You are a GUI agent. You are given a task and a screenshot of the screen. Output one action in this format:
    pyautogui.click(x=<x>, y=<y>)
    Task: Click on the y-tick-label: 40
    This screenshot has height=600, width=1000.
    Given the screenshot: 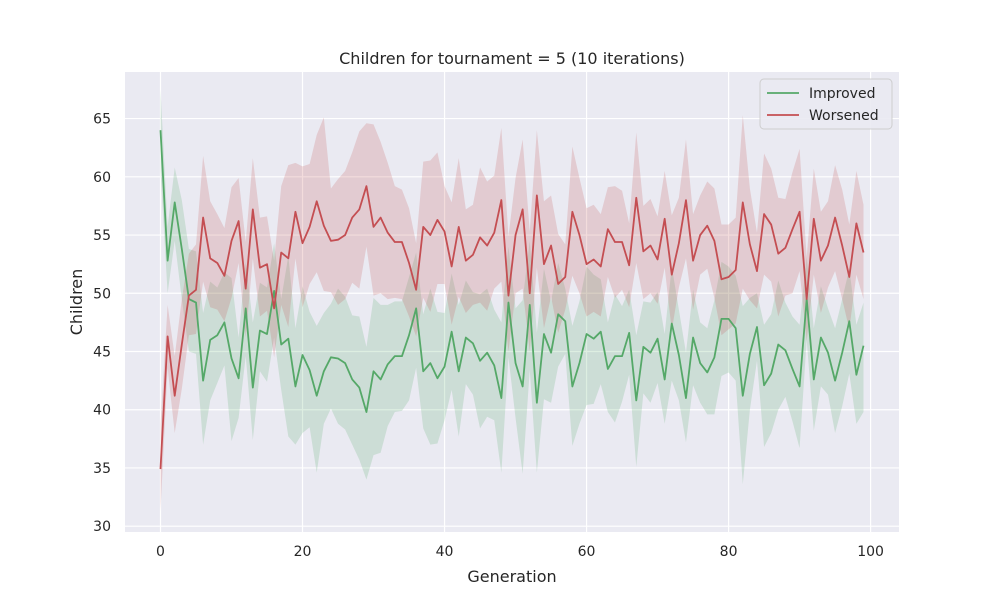 What is the action you would take?
    pyautogui.click(x=102, y=411)
    